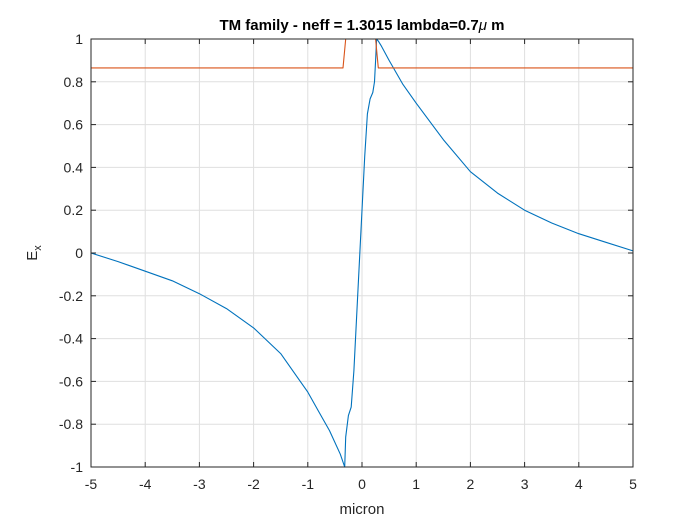  What do you see at coordinates (74, 125) in the screenshot?
I see `y-tick-label: 0.6` at bounding box center [74, 125].